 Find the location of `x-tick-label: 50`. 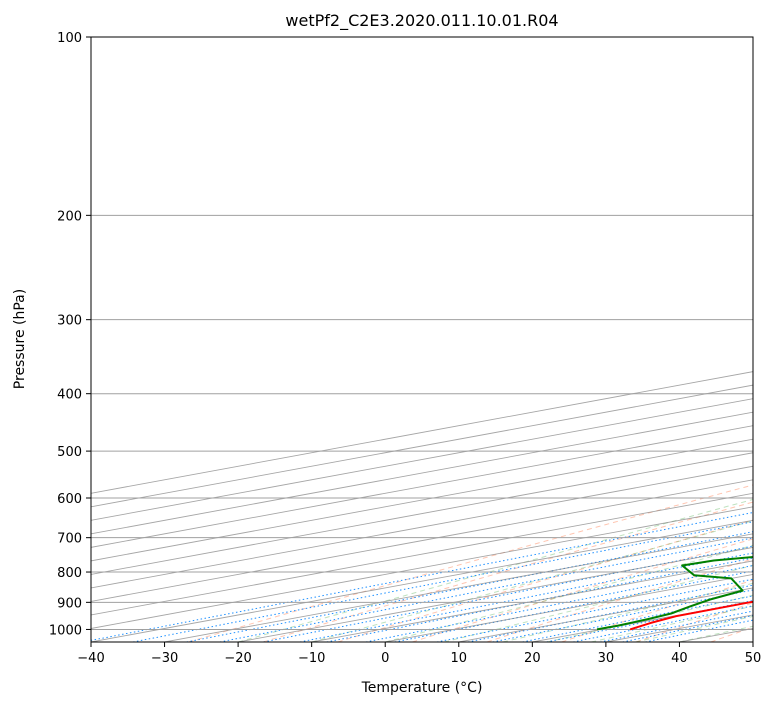

x-tick-label: 50 is located at coordinates (753, 658).